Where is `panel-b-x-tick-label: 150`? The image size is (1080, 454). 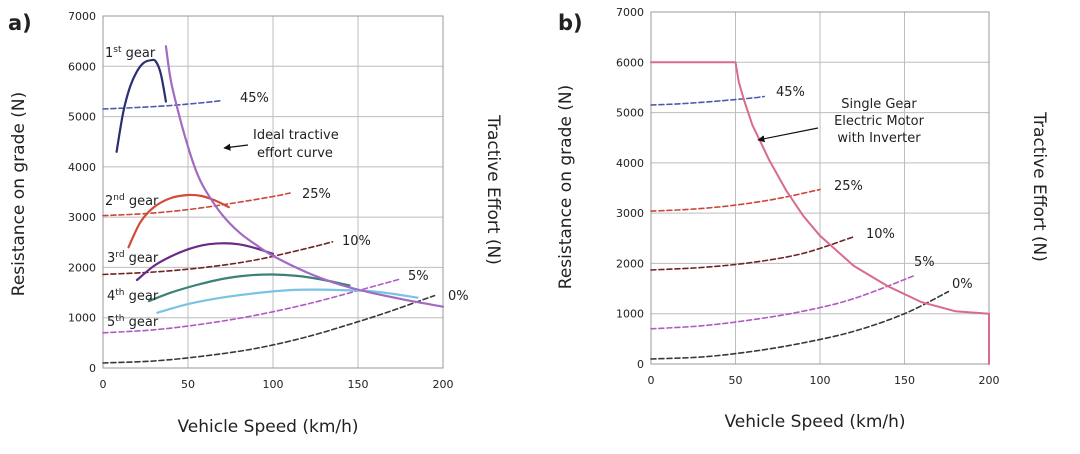
panel-b-x-tick-label: 150 is located at coordinates (904, 380).